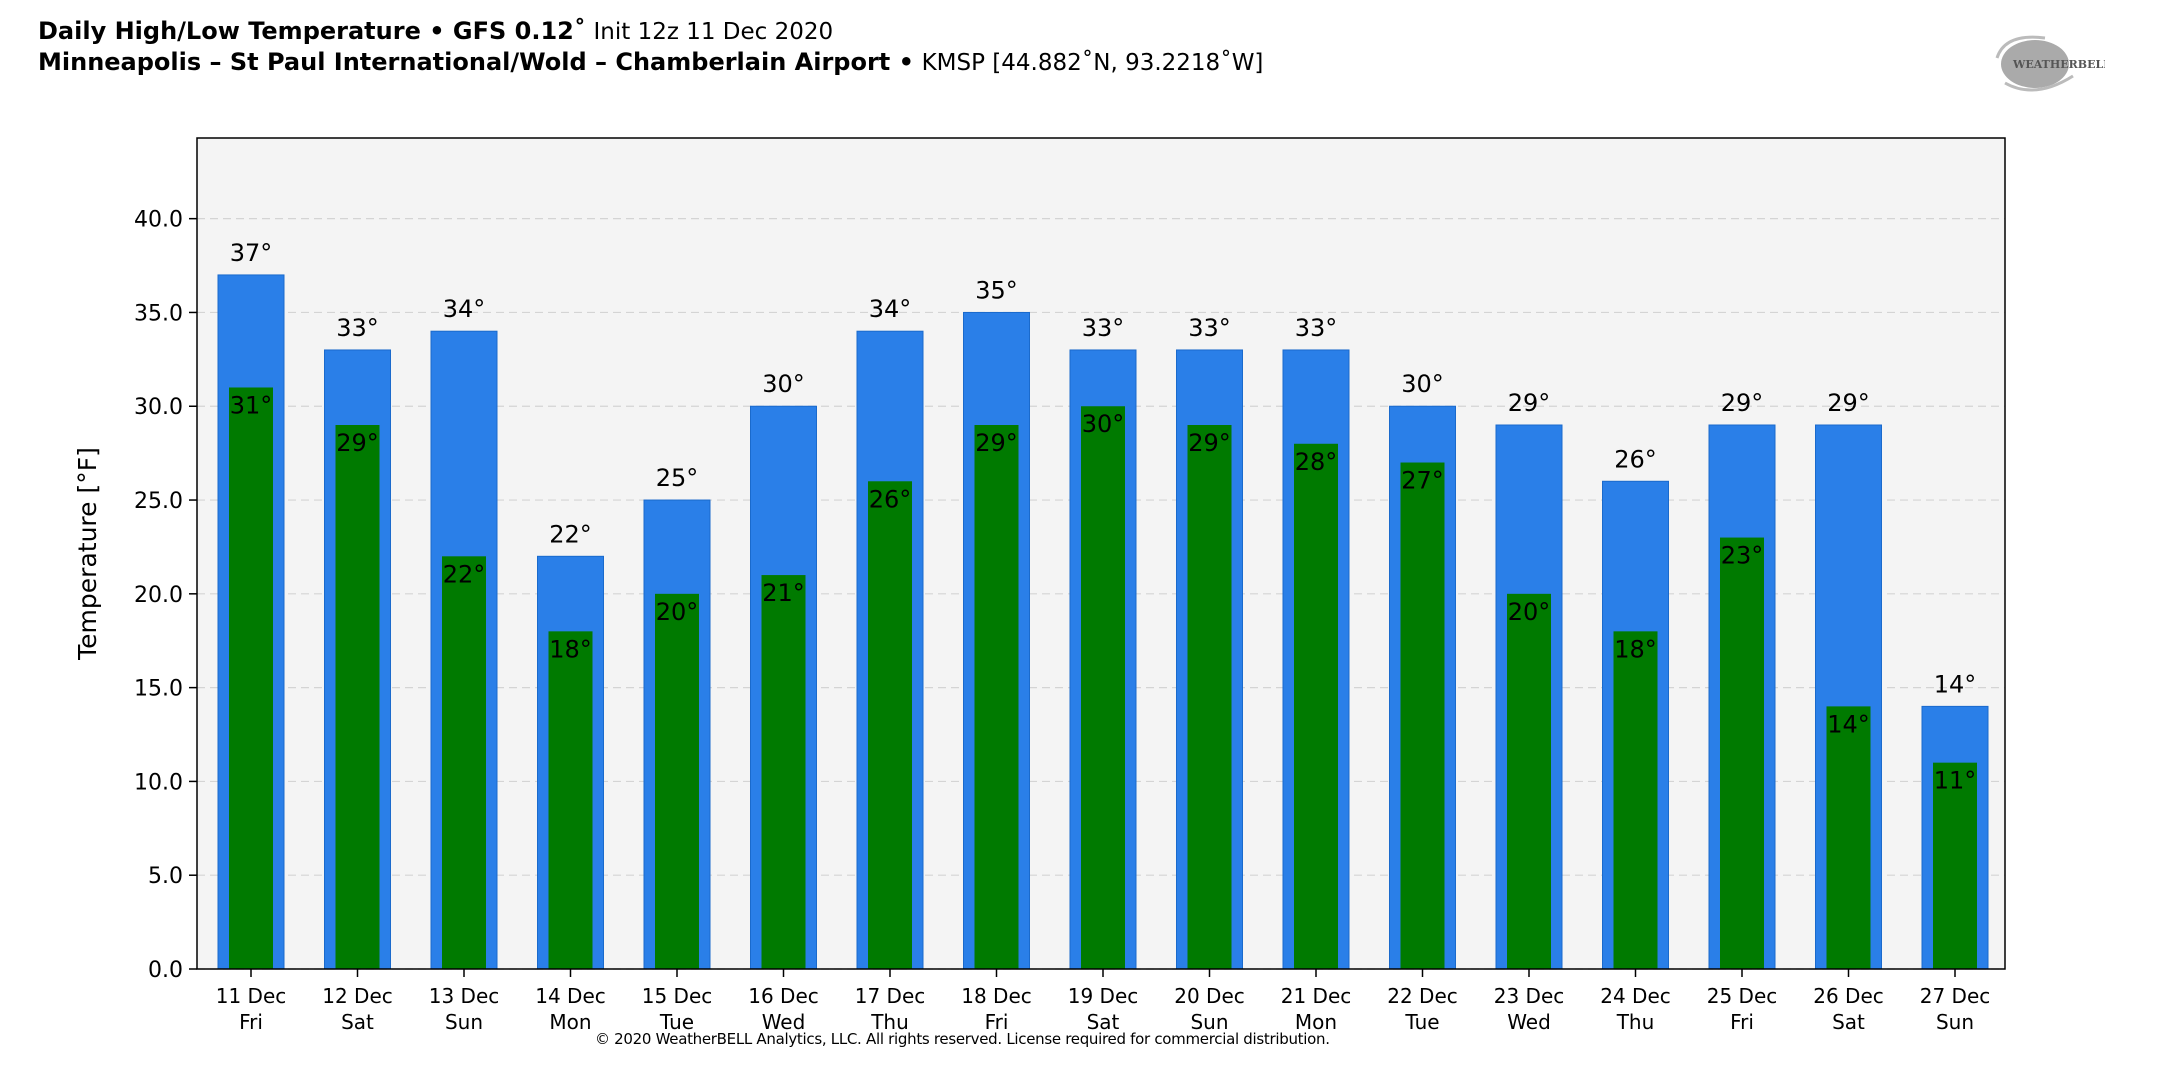  Describe the element at coordinates (158, 782) in the screenshot. I see `y-tick-label: 10.0` at that location.